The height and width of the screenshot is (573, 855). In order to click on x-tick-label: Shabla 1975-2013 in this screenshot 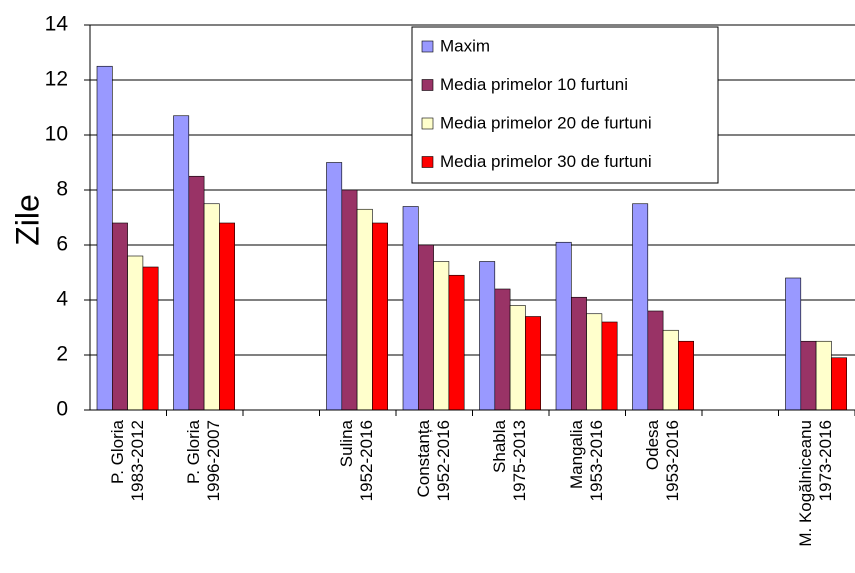, I will do `click(510, 461)`.